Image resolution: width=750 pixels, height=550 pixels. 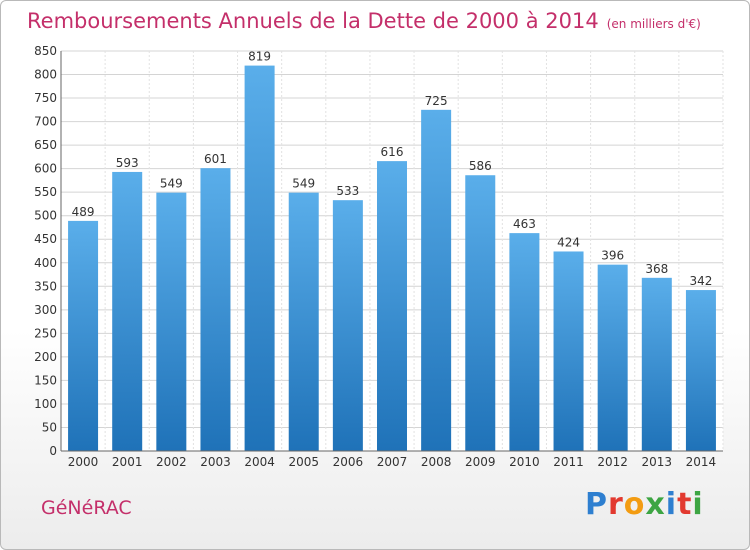 I want to click on x-tick-label-2001: 2001, so click(x=127, y=462).